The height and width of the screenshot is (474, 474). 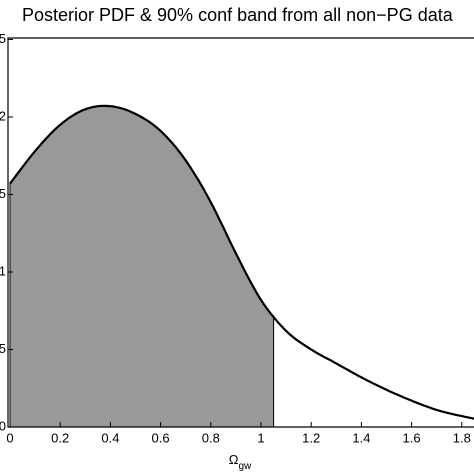 I want to click on y-tick-label: 0, so click(x=3, y=425).